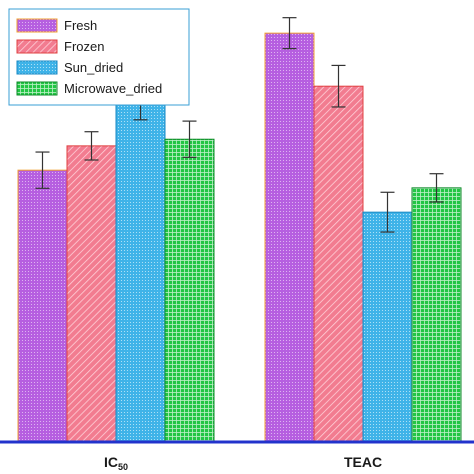  I want to click on x-tick-label-teac: TEAC, so click(363, 462).